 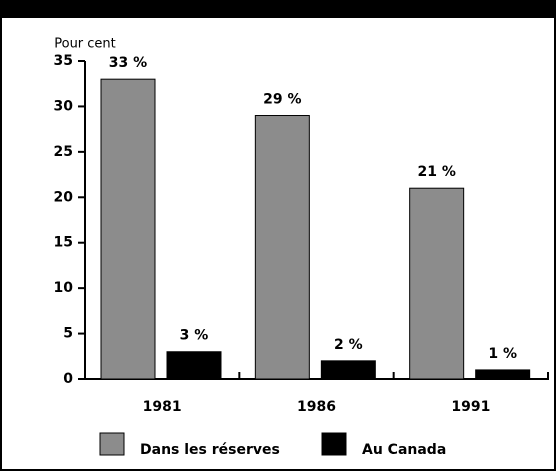 What do you see at coordinates (436, 172) in the screenshot?
I see `data-label: 21 %` at bounding box center [436, 172].